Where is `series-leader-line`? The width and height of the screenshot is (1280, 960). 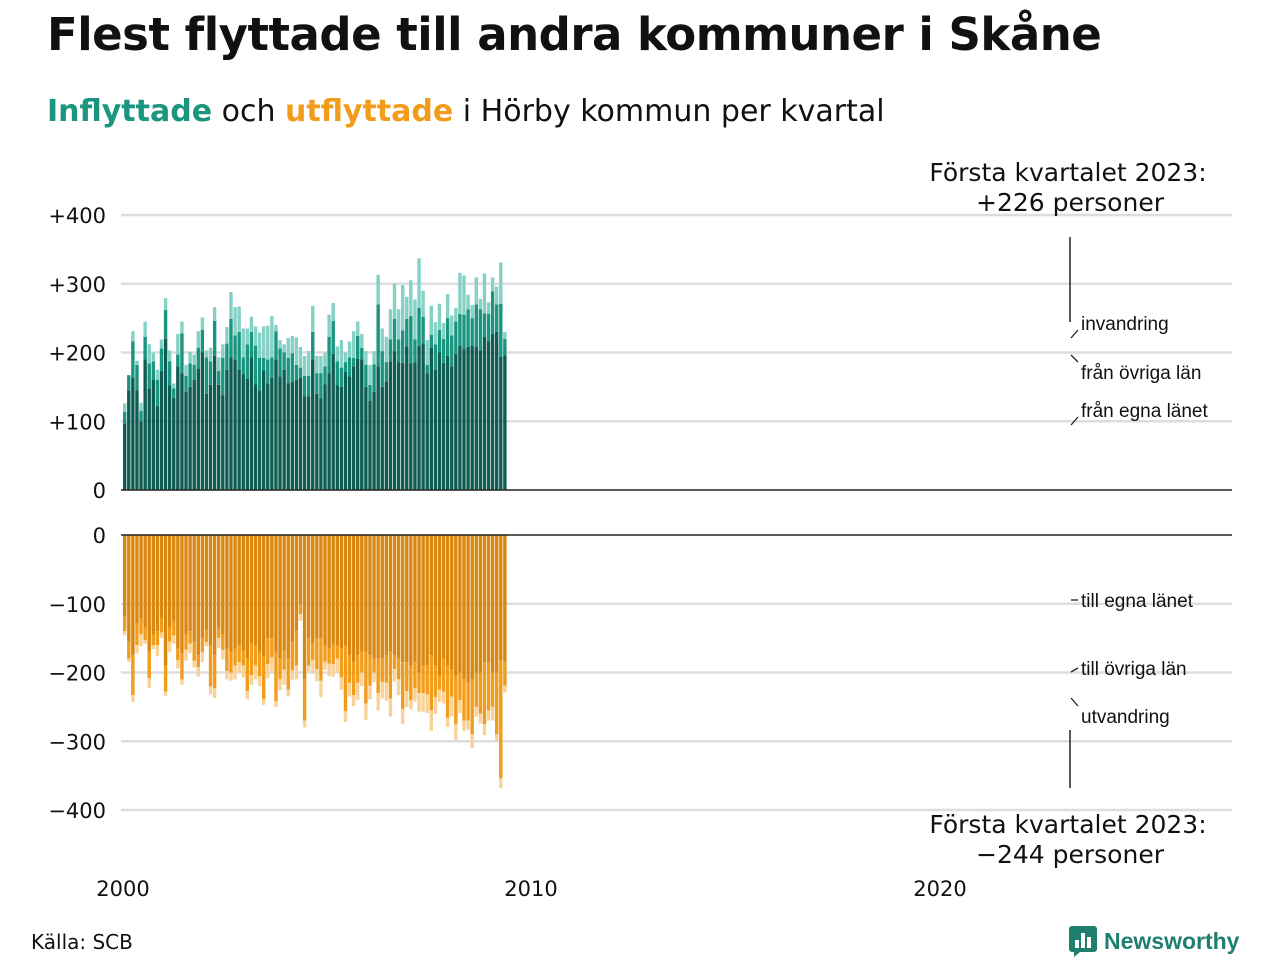
series-leader-line is located at coordinates (1074, 421).